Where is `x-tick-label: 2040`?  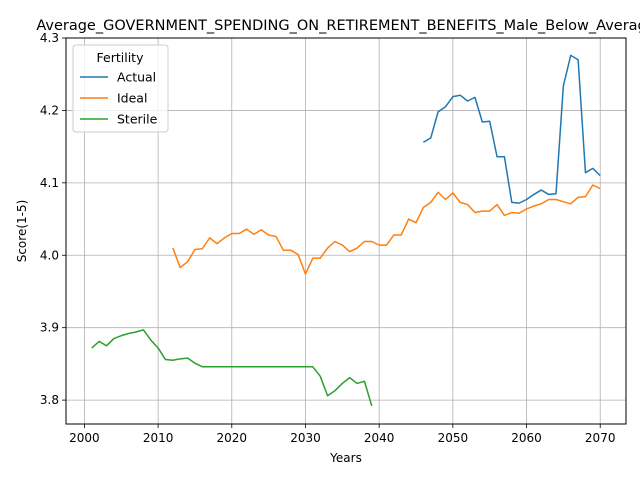
x-tick-label: 2040 is located at coordinates (379, 438).